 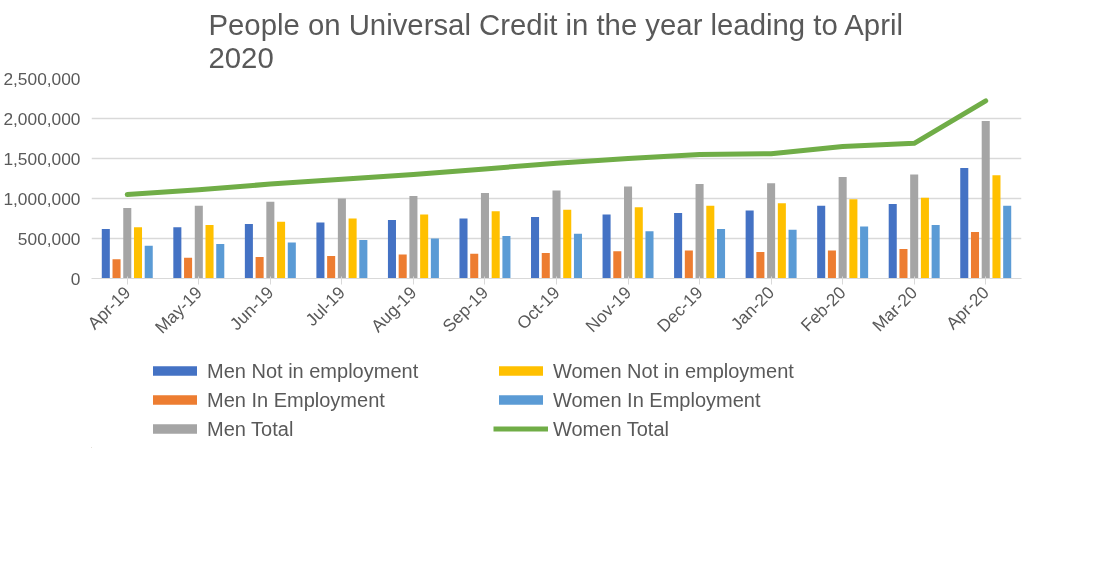 What do you see at coordinates (250, 428) in the screenshot?
I see `legend-label: Men Total` at bounding box center [250, 428].